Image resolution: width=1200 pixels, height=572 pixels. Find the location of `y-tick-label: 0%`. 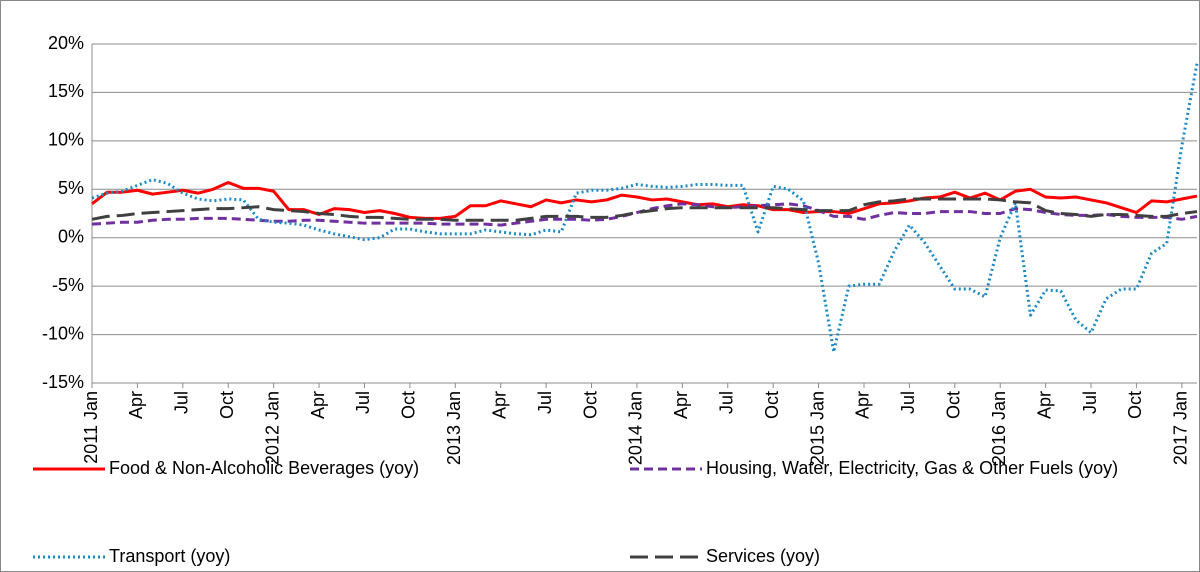

y-tick-label: 0% is located at coordinates (71, 236).